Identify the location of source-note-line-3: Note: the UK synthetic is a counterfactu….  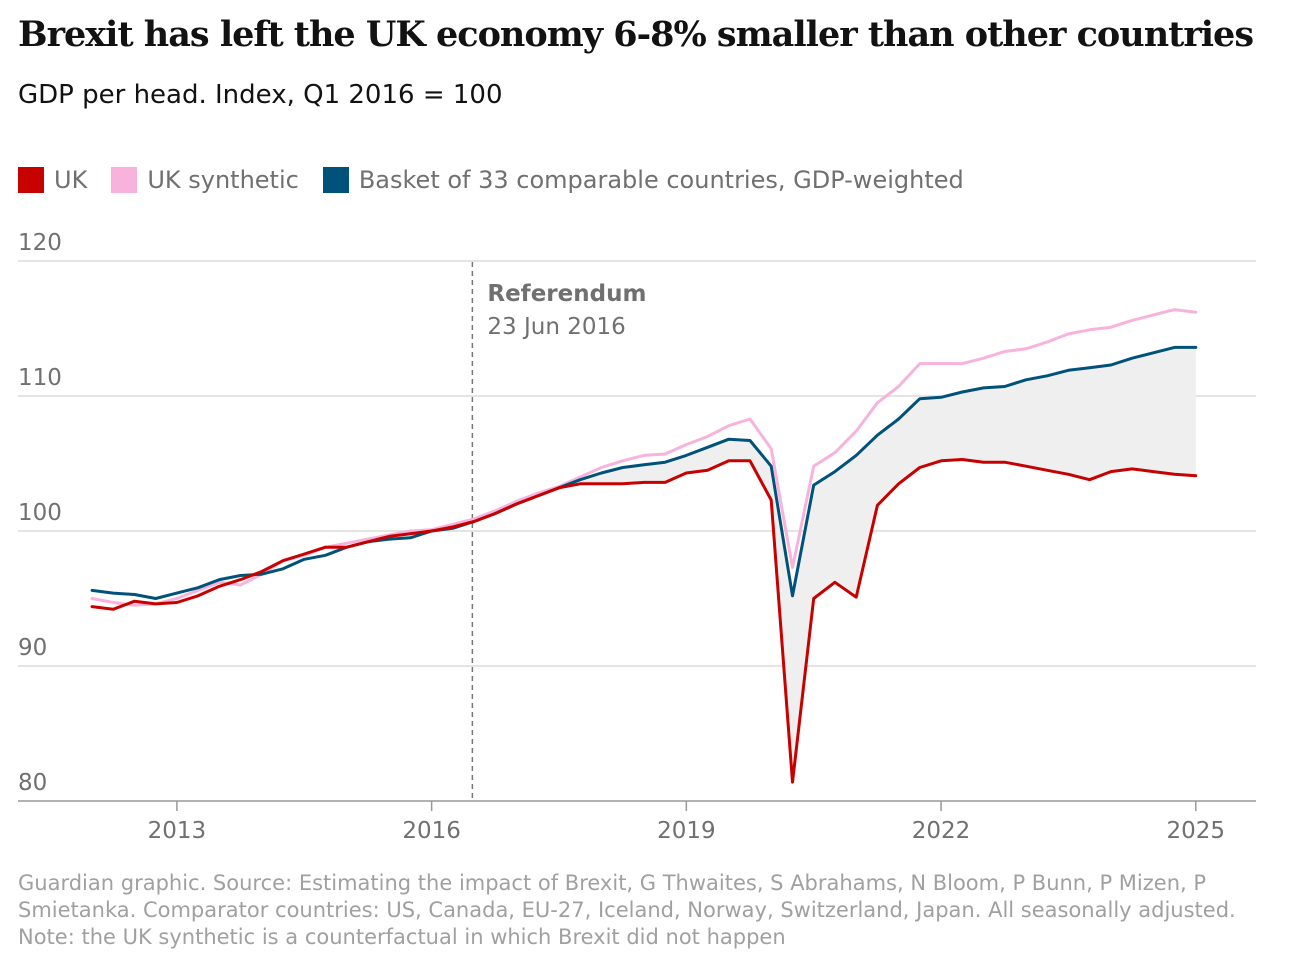
(402, 937).